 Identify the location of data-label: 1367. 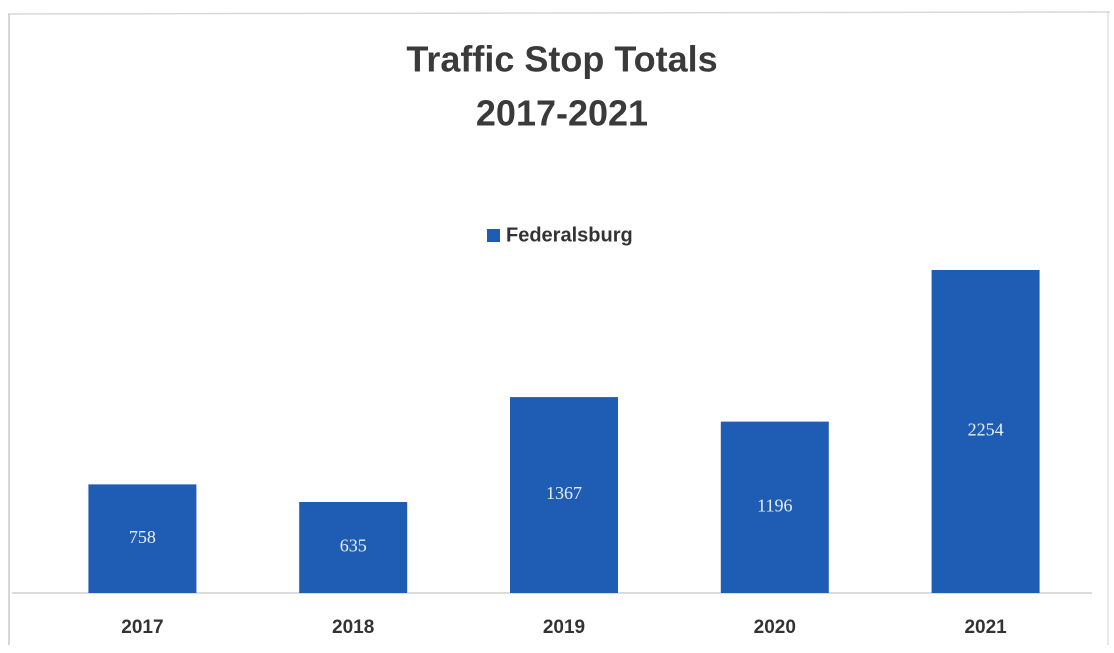
(564, 493).